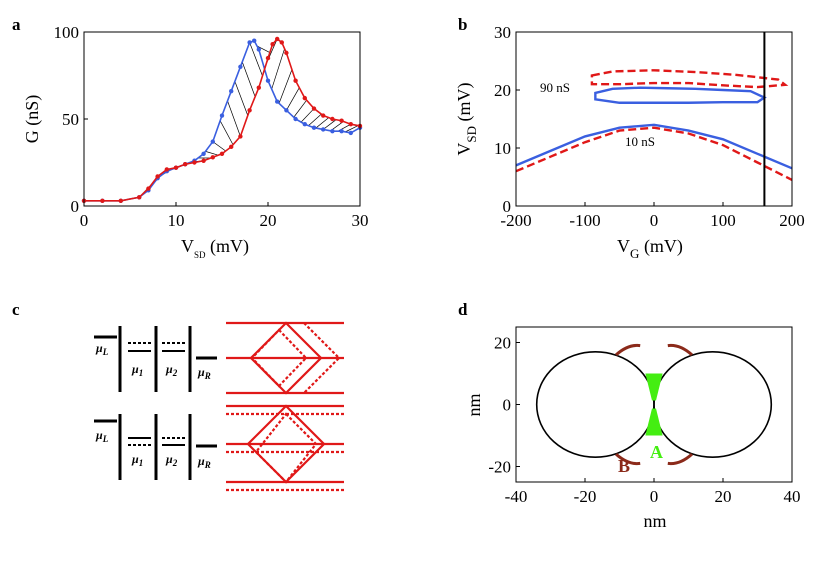 The width and height of the screenshot is (830, 562). Describe the element at coordinates (584, 220) in the screenshot. I see `panel-b-xtick-label: -100` at that location.